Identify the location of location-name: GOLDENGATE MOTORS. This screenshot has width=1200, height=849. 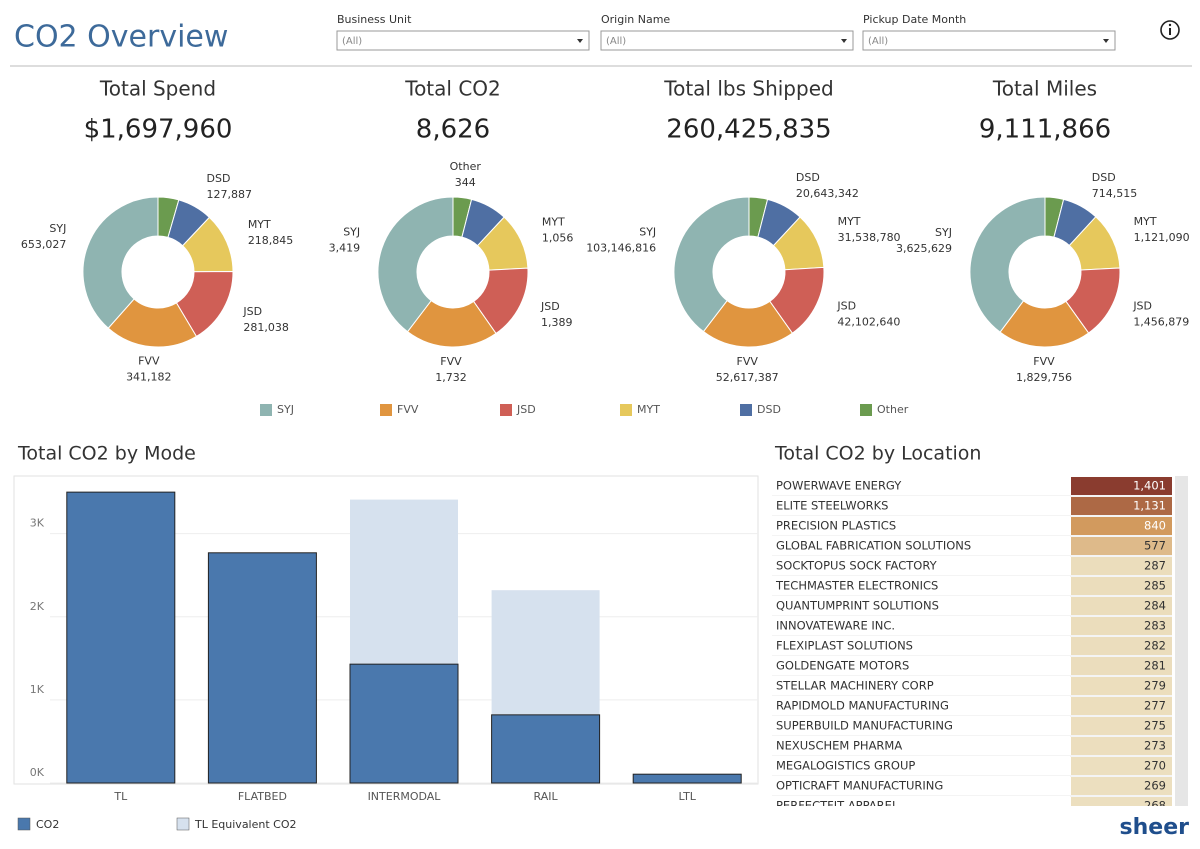
(842, 666).